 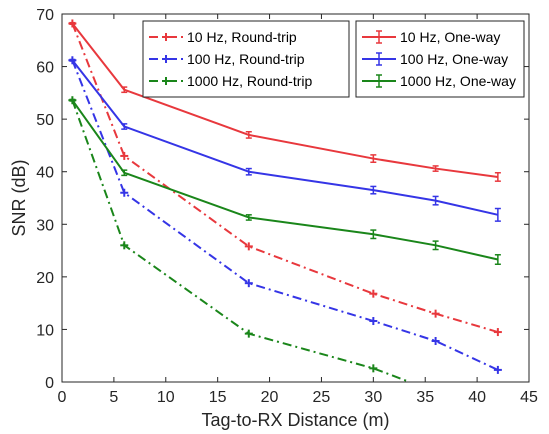 I want to click on x-tick-label-1: 5, so click(x=113, y=397).